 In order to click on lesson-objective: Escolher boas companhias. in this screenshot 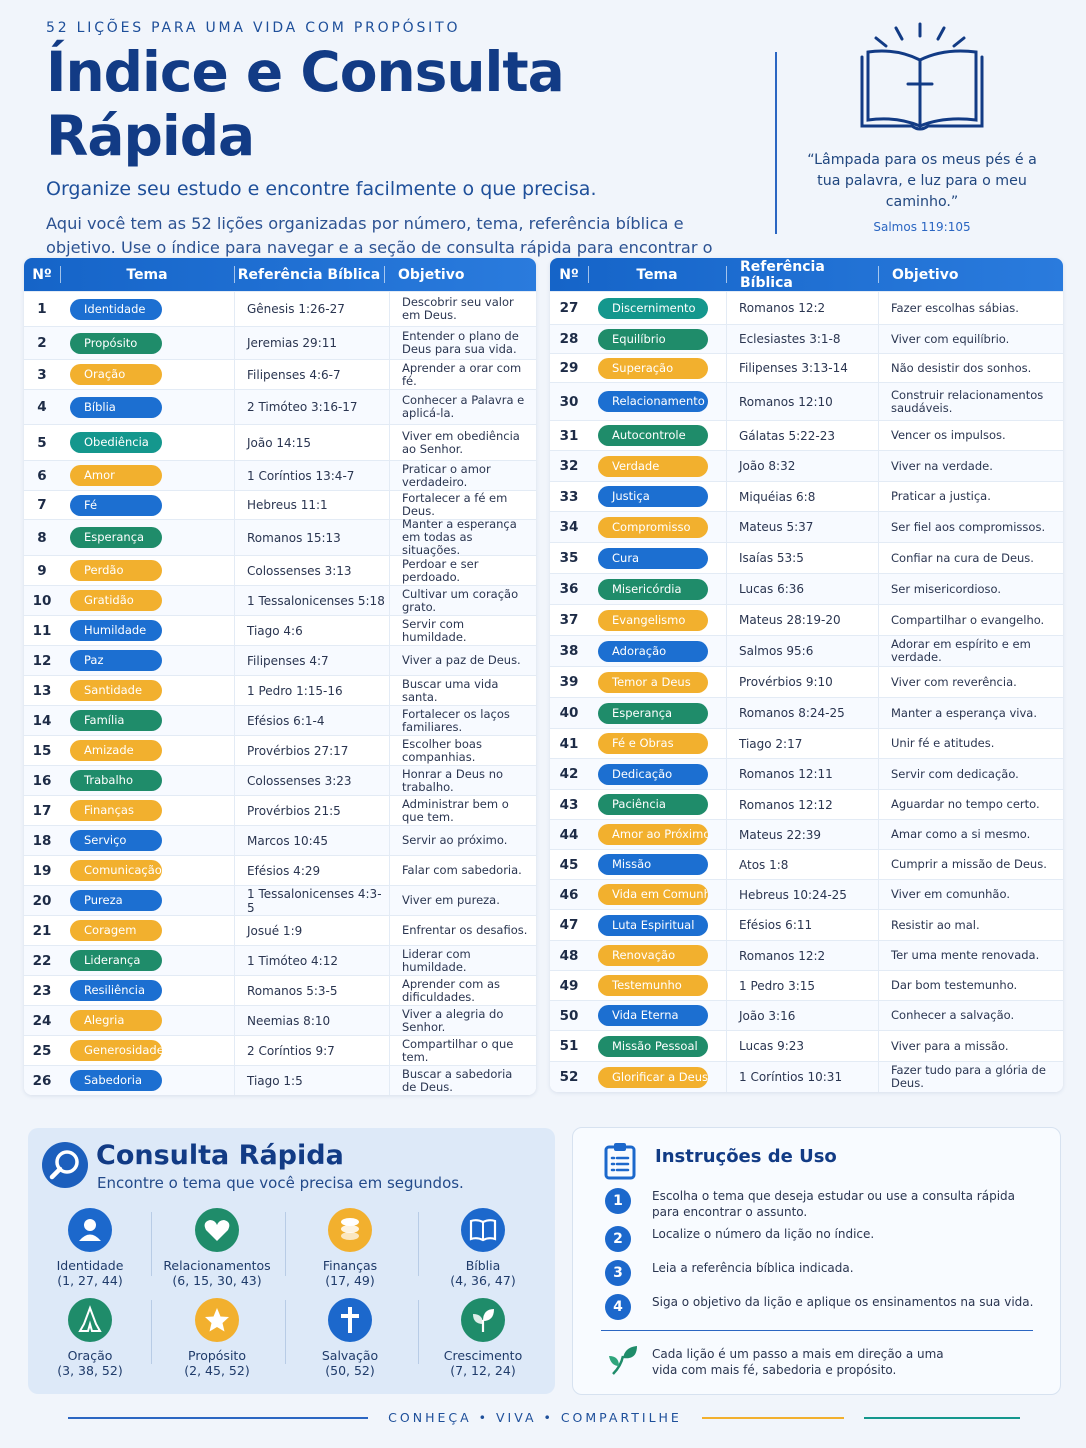, I will do `click(462, 750)`.